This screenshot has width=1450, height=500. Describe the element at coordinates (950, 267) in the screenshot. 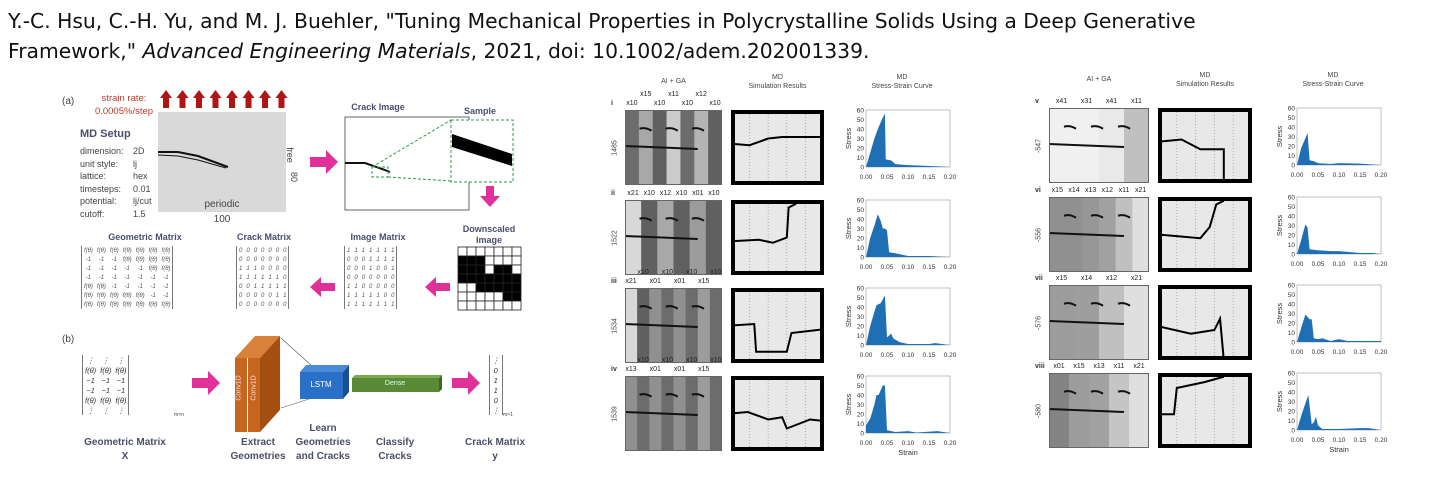

I see `x-tick-label: 0.20` at that location.